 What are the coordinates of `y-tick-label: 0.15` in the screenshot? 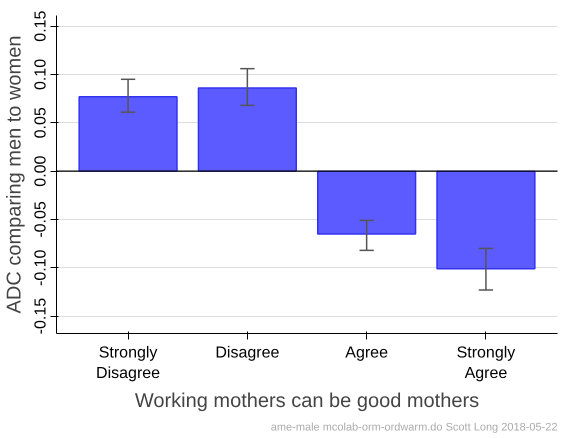 It's located at (41, 26).